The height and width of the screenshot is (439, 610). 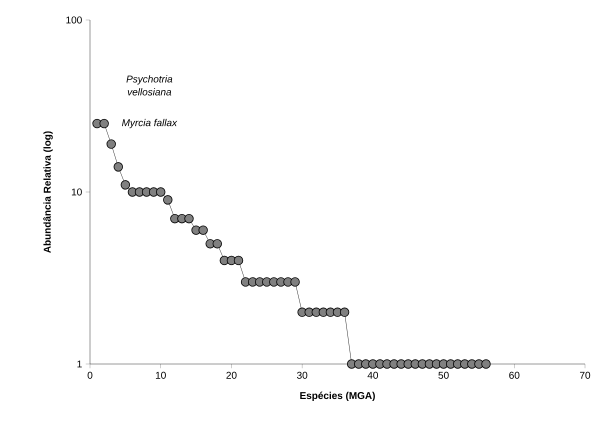 What do you see at coordinates (302, 375) in the screenshot?
I see `x-tick-label: 30` at bounding box center [302, 375].